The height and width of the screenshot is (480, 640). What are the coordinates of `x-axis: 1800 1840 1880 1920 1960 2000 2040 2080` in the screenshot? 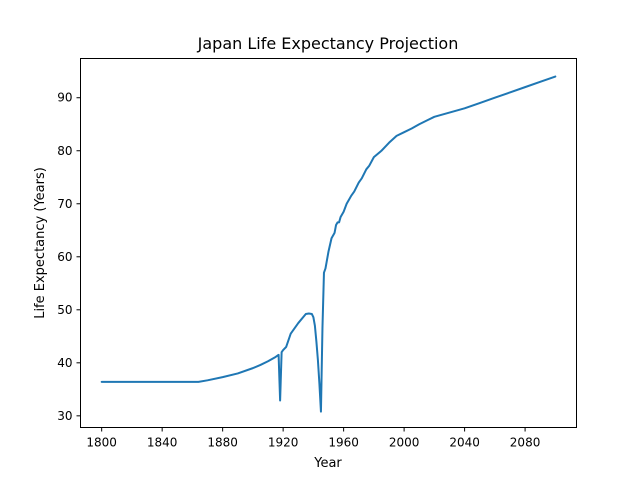 It's located at (313, 438).